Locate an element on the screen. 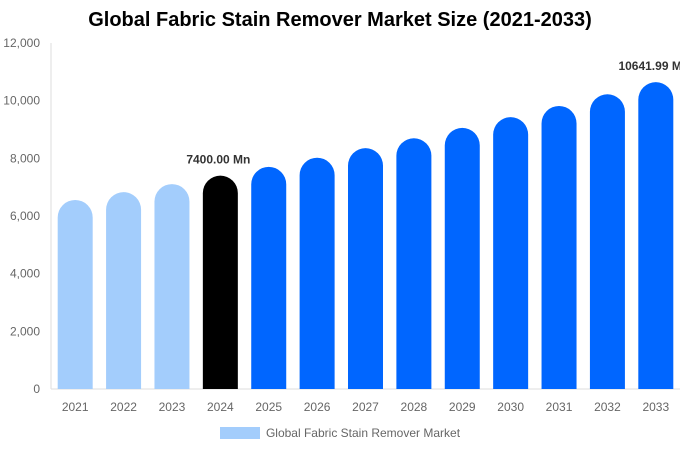  x-tick-label: 2028 is located at coordinates (414, 407).